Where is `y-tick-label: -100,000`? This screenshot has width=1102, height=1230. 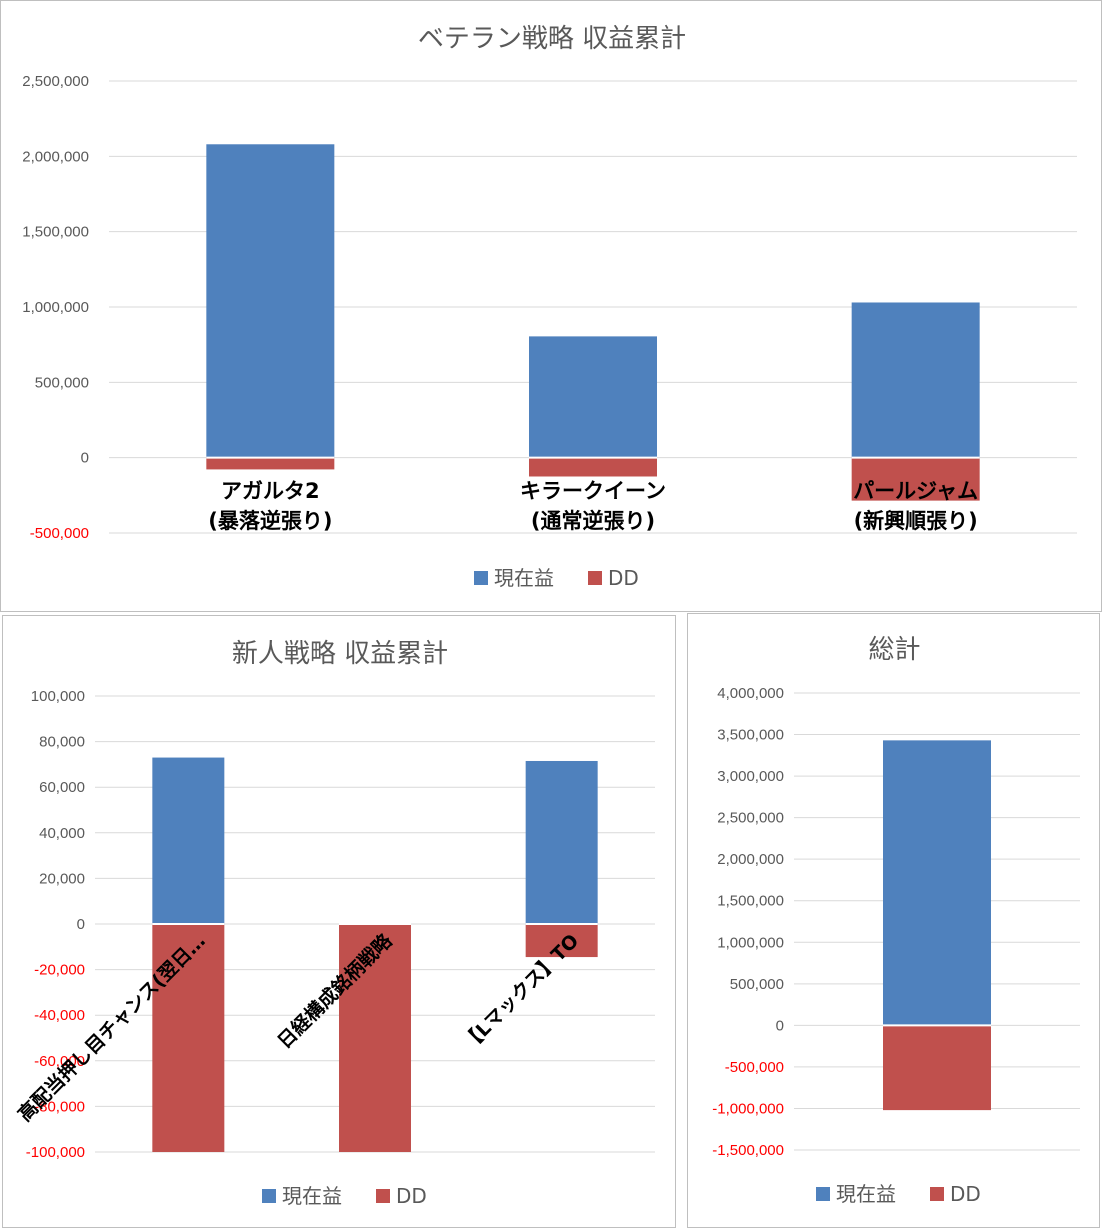 y-tick-label: -100,000 is located at coordinates (55, 1152).